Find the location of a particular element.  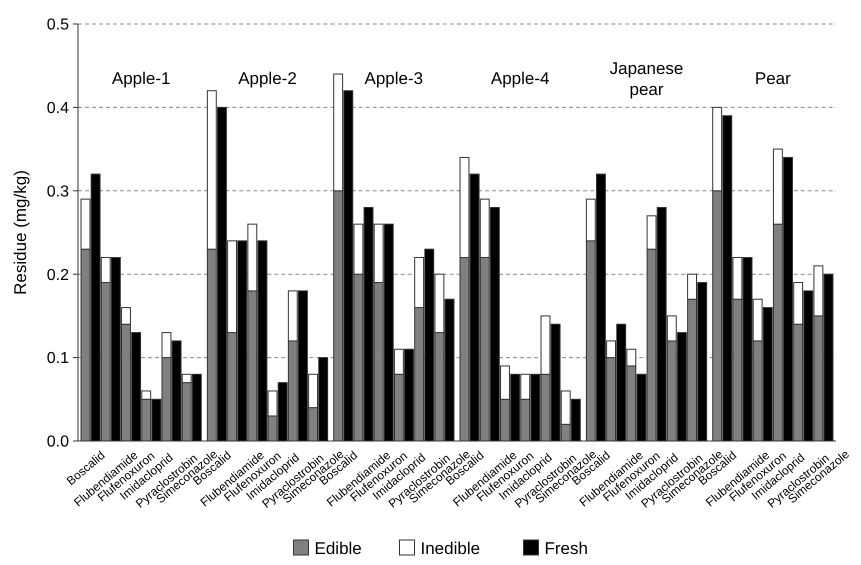

text: Japanese pear is located at coordinates (647, 79).